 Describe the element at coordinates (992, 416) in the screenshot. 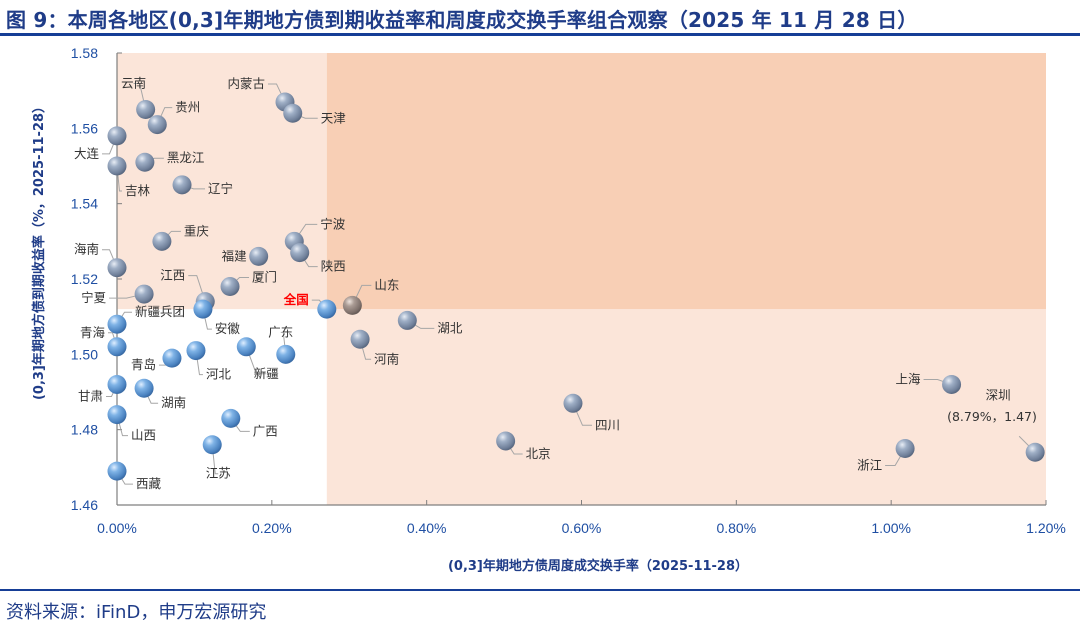

I see `shenzhen-annotation: (8.79%，1.47)` at that location.